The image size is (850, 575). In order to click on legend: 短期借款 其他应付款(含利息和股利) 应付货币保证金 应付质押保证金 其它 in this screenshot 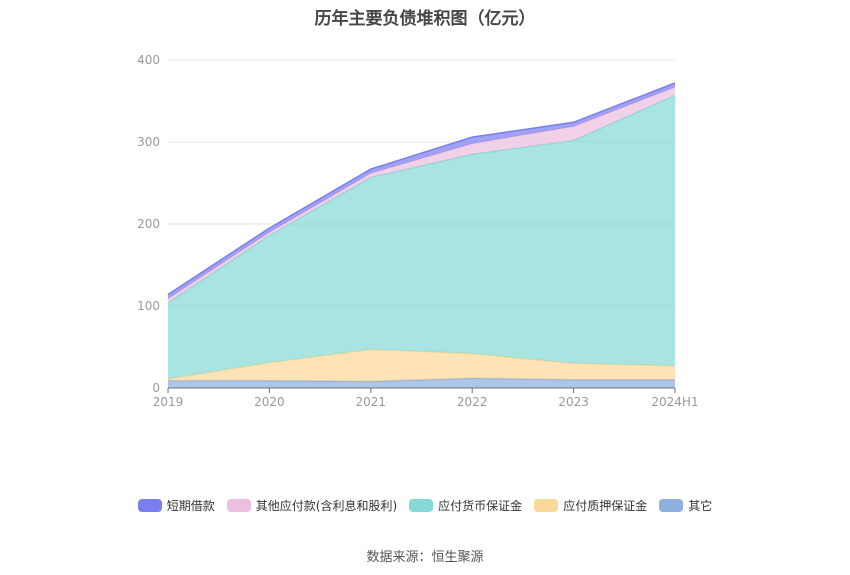, I will do `click(425, 505)`.